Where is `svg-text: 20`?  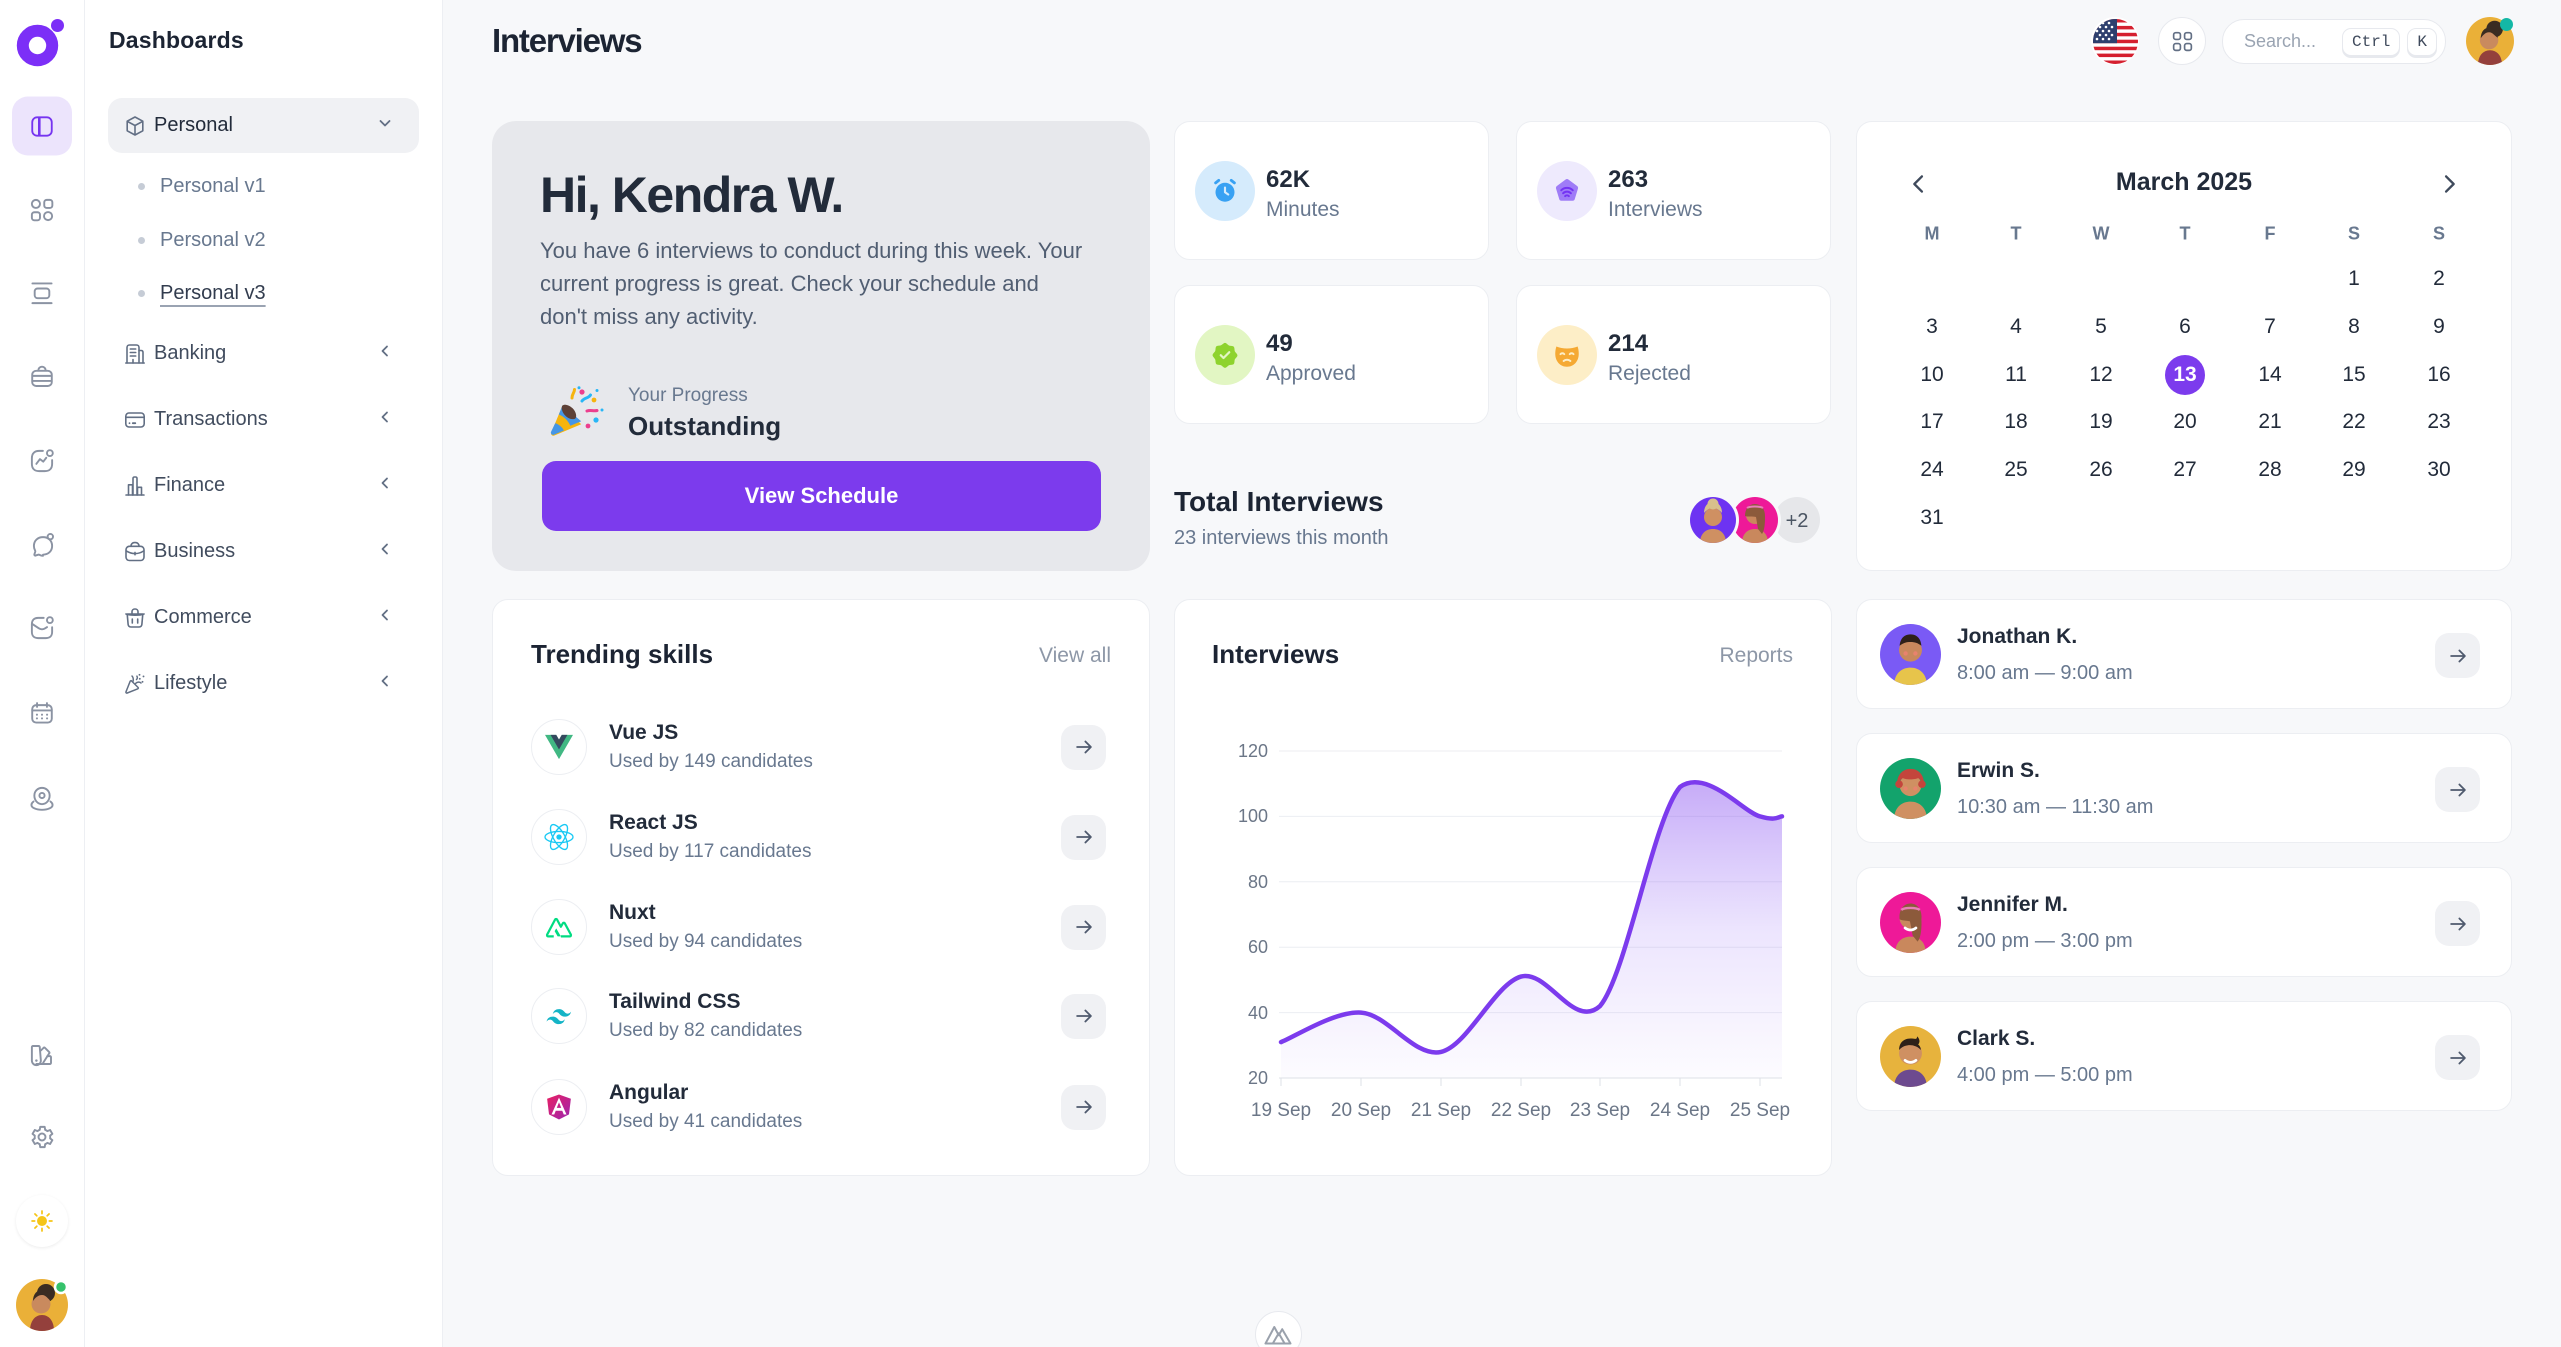 svg-text: 20 is located at coordinates (1258, 1078).